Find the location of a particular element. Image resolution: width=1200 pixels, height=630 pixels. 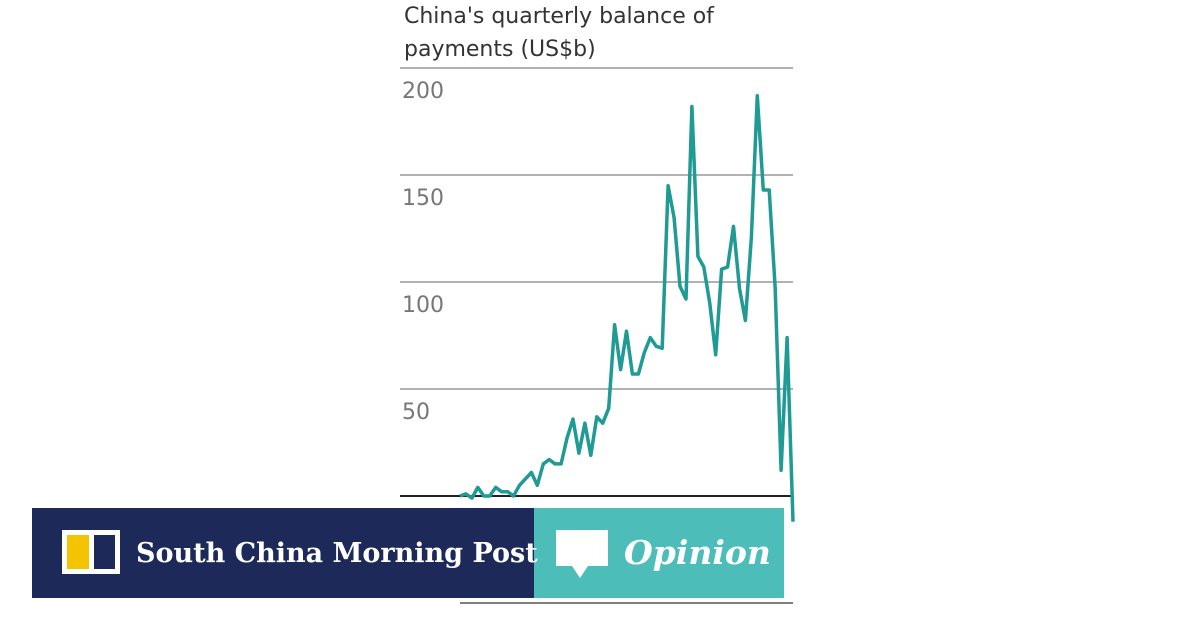

y-tick-label: 200 is located at coordinates (423, 91).